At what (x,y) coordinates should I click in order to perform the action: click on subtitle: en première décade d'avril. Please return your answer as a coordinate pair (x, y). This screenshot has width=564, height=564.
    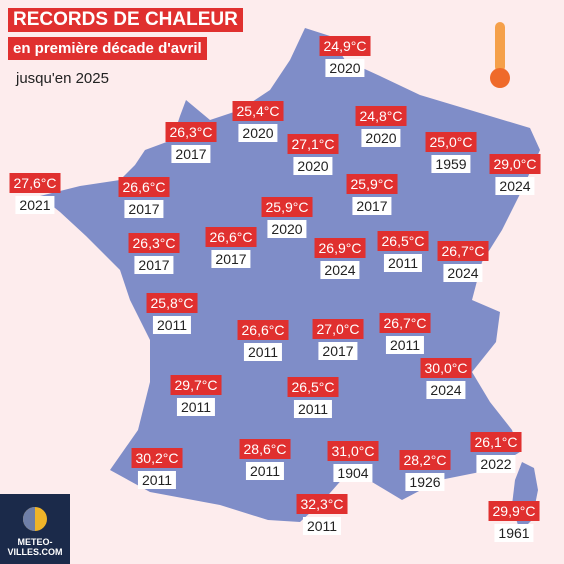
    Looking at the image, I should click on (107, 48).